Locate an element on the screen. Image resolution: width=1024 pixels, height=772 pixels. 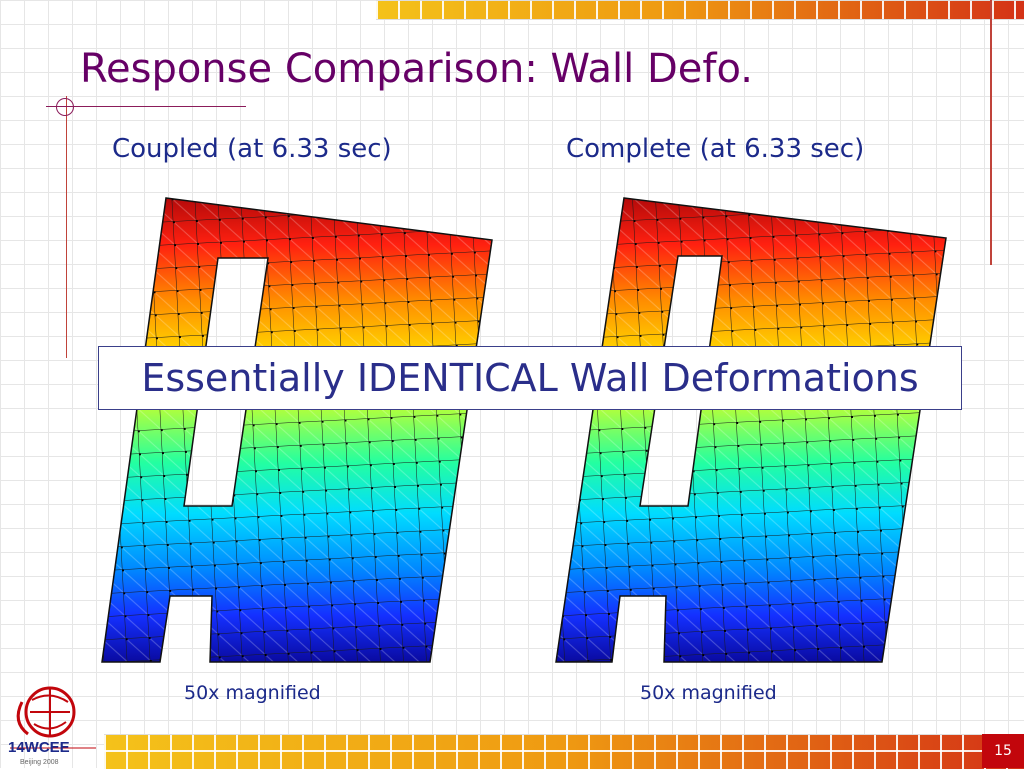
page-number: 15 is located at coordinates (1003, 751).